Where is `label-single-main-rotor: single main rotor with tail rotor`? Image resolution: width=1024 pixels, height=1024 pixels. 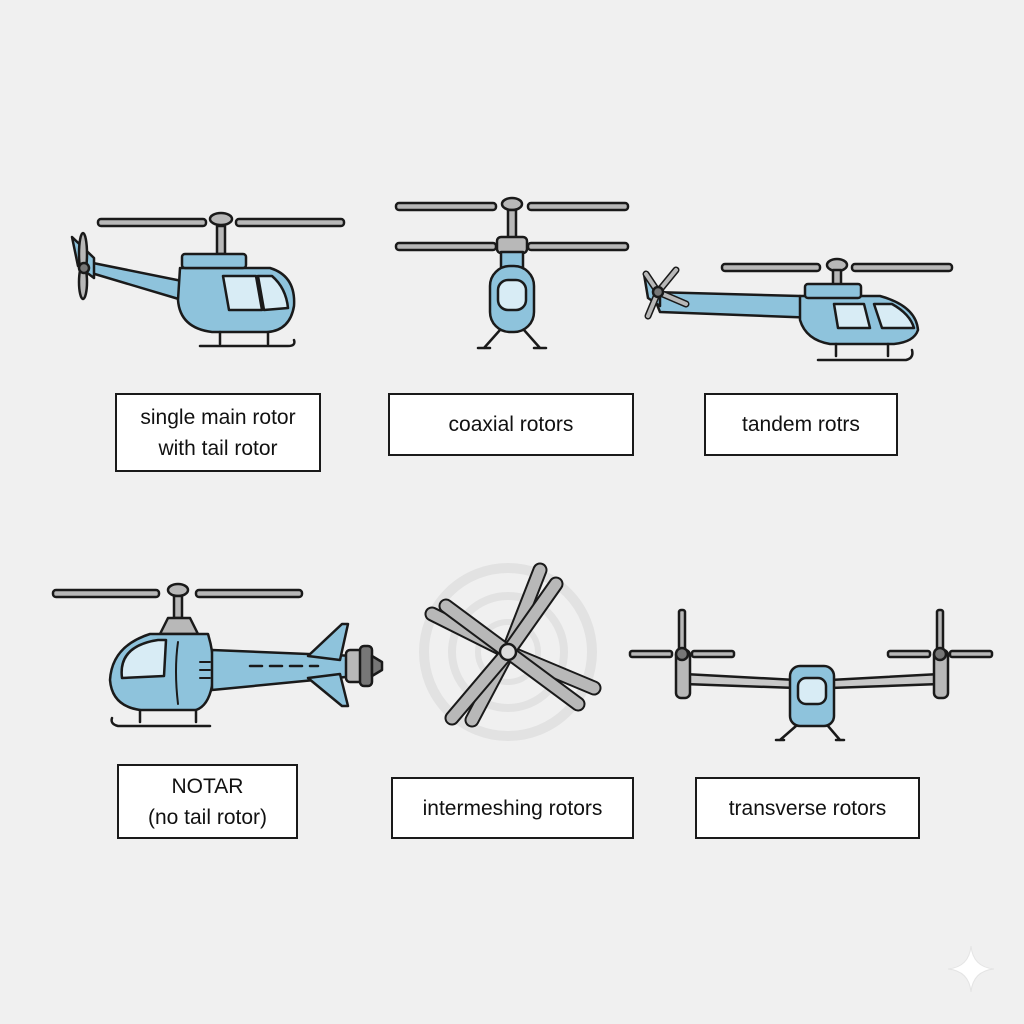 label-single-main-rotor: single main rotor with tail rotor is located at coordinates (218, 432).